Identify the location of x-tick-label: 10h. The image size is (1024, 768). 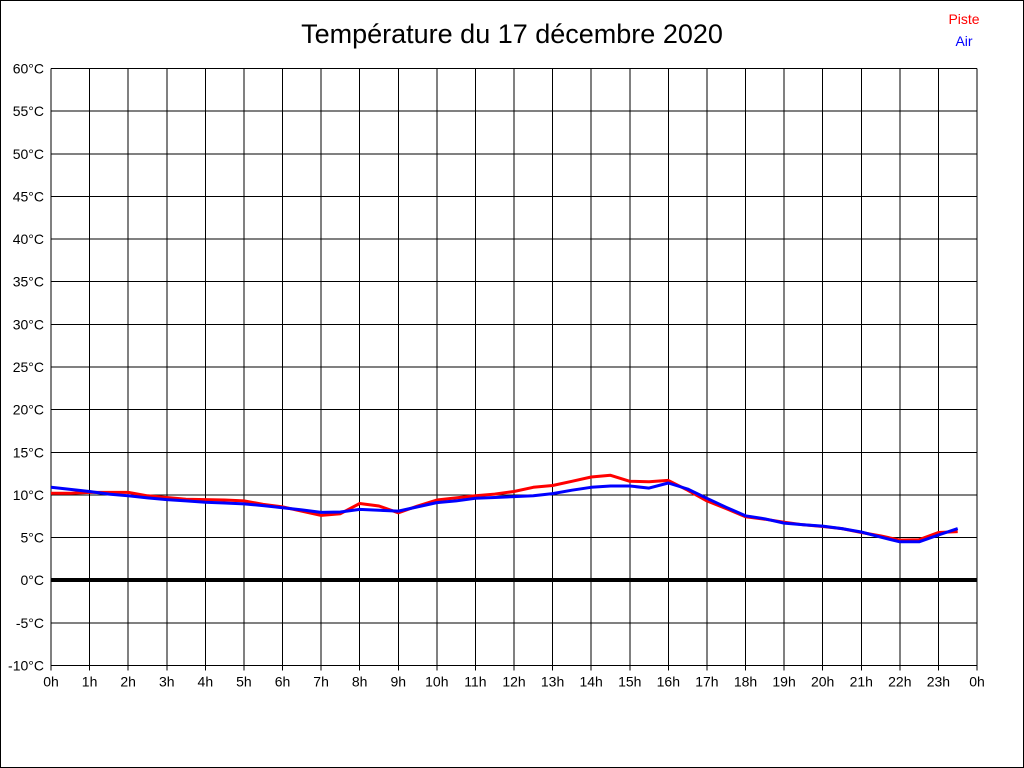
(436, 682).